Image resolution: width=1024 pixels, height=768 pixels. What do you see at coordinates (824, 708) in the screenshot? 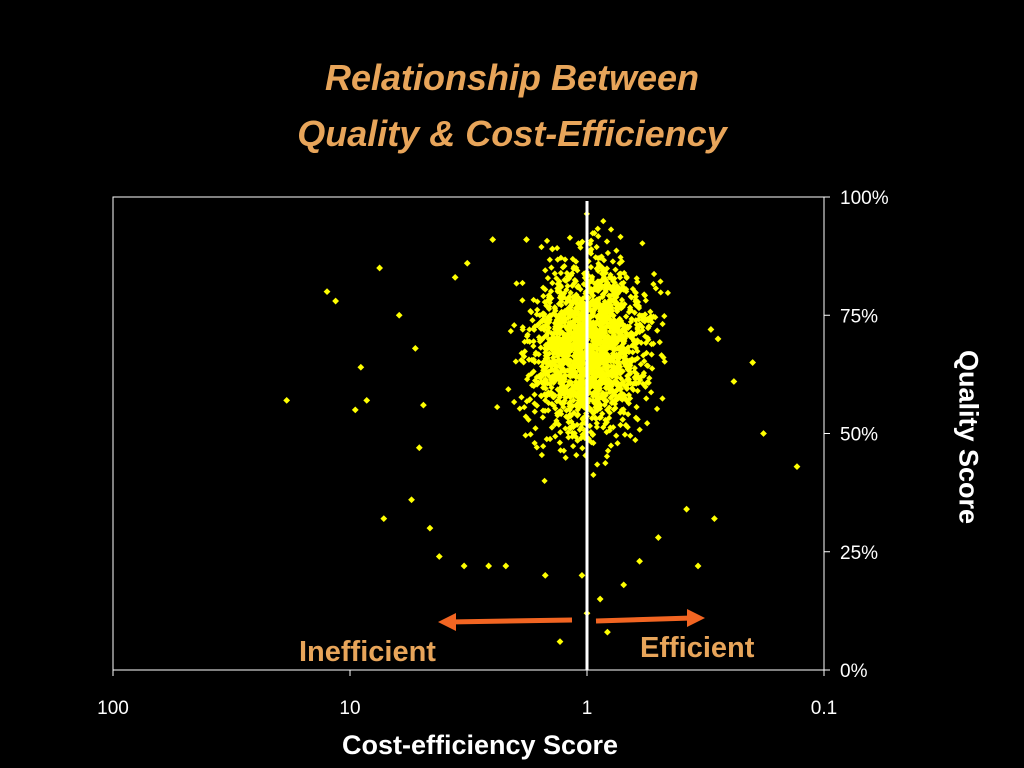
I see `x-tick-label: 0.1` at bounding box center [824, 708].